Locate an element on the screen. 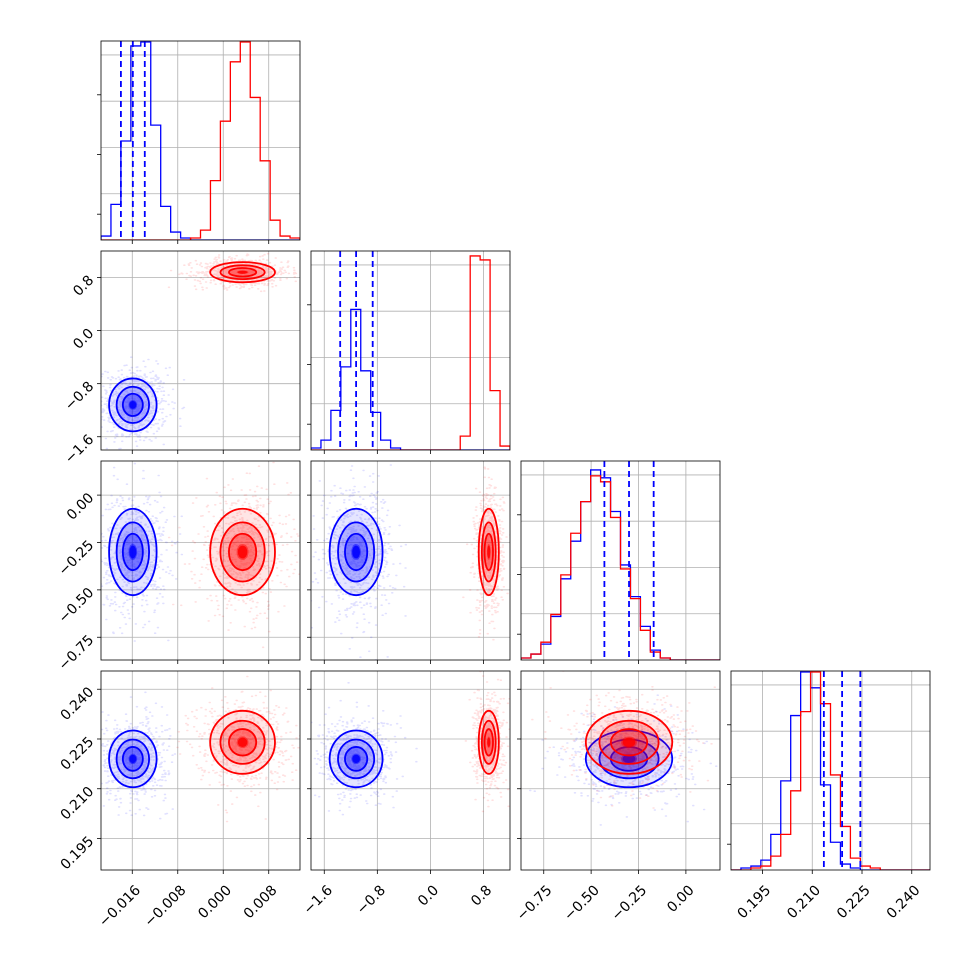  x-tick-label: −0.016 is located at coordinates (120, 906).